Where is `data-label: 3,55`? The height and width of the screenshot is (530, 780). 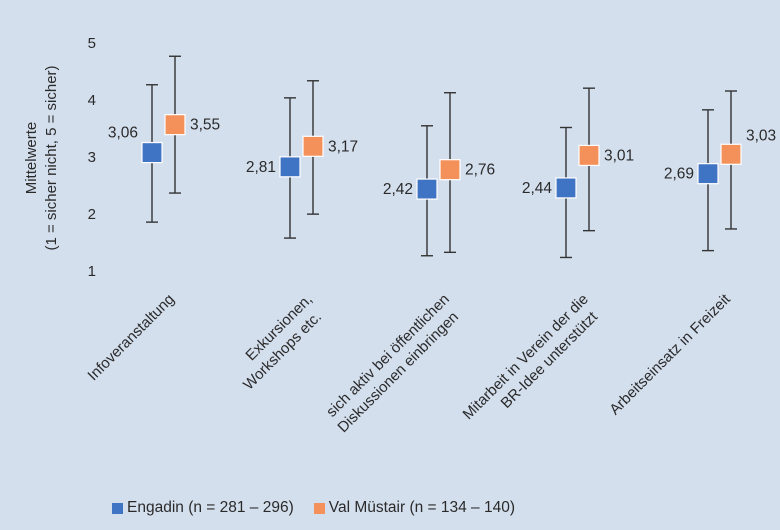 data-label: 3,55 is located at coordinates (205, 125).